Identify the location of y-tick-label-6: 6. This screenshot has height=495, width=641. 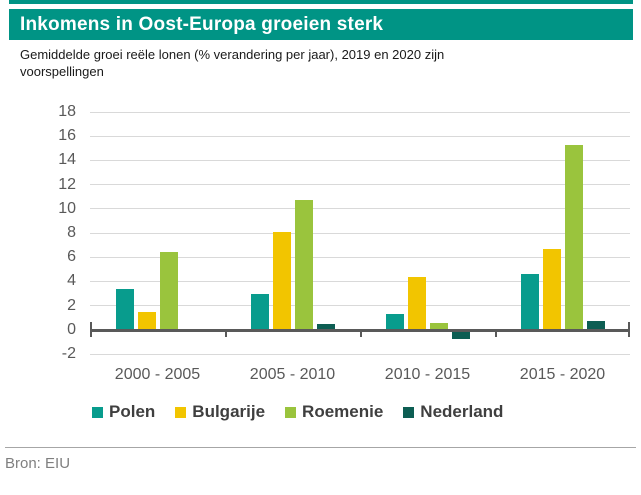
(71, 257).